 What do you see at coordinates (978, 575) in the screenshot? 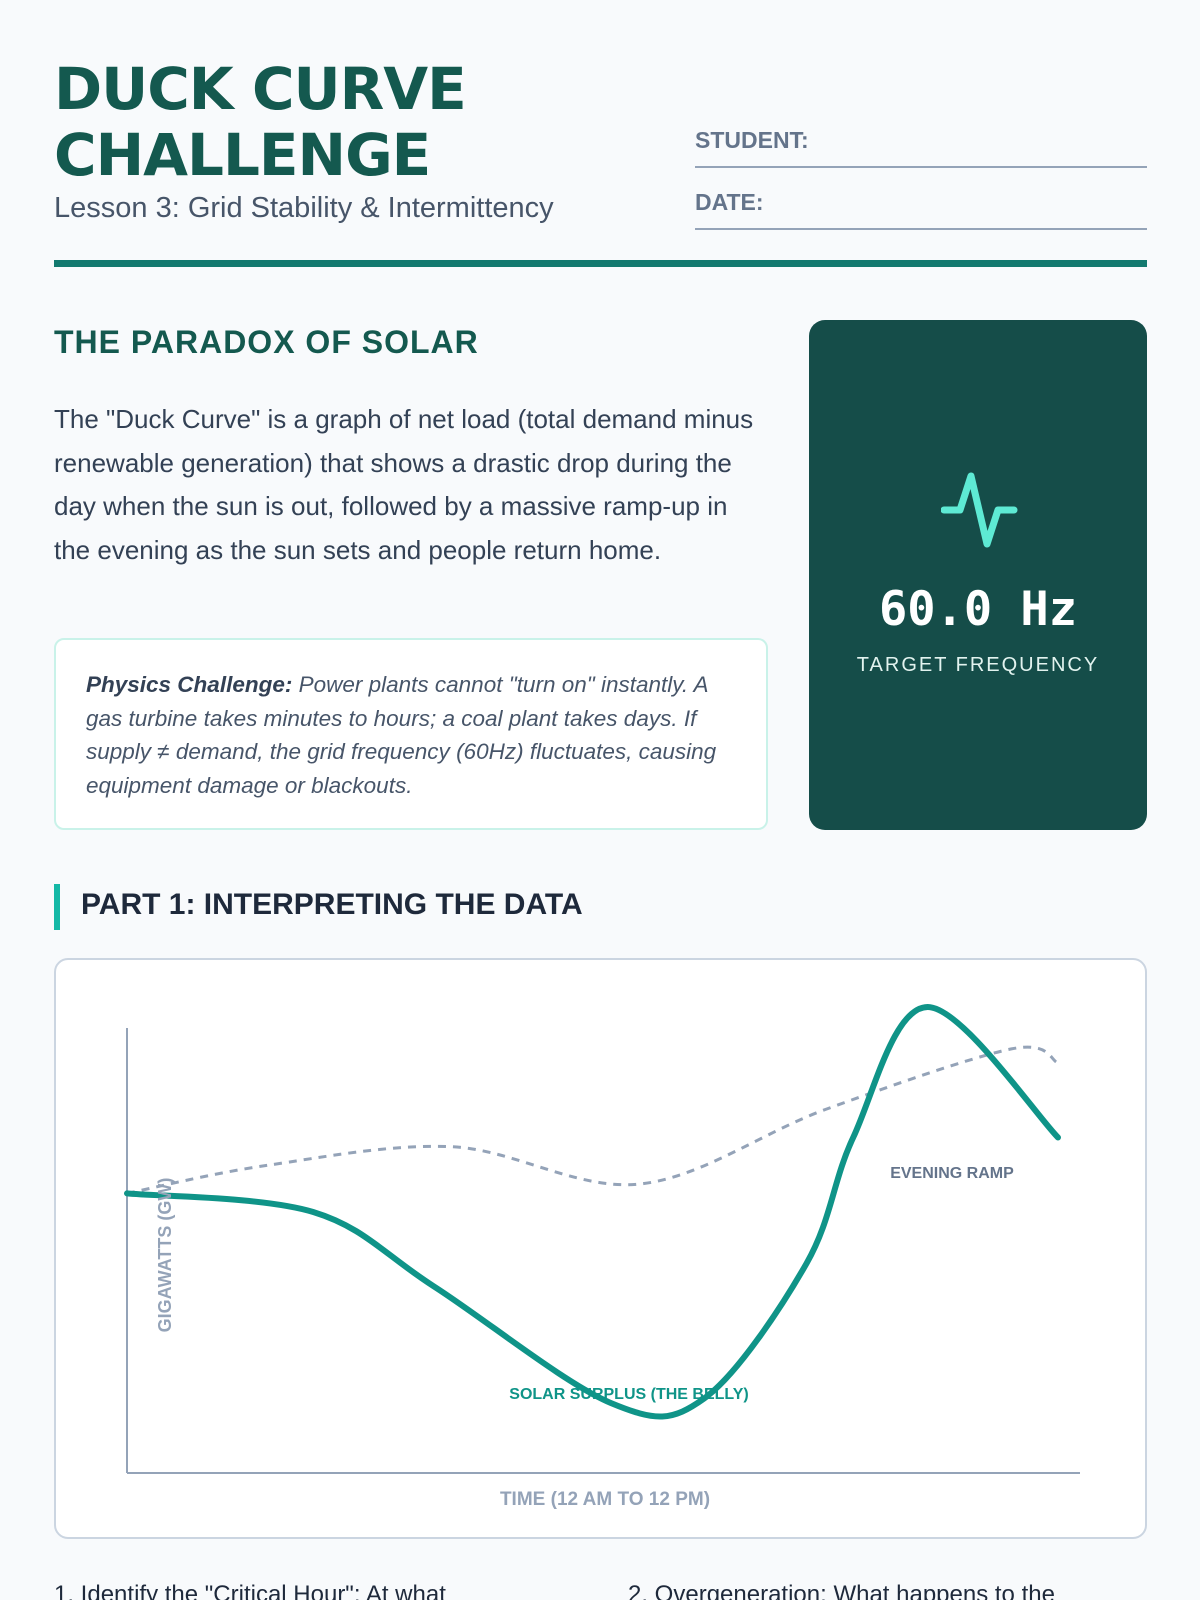
I see `frequency-card: 60.0 Hz TARGET FREQUENCY` at bounding box center [978, 575].